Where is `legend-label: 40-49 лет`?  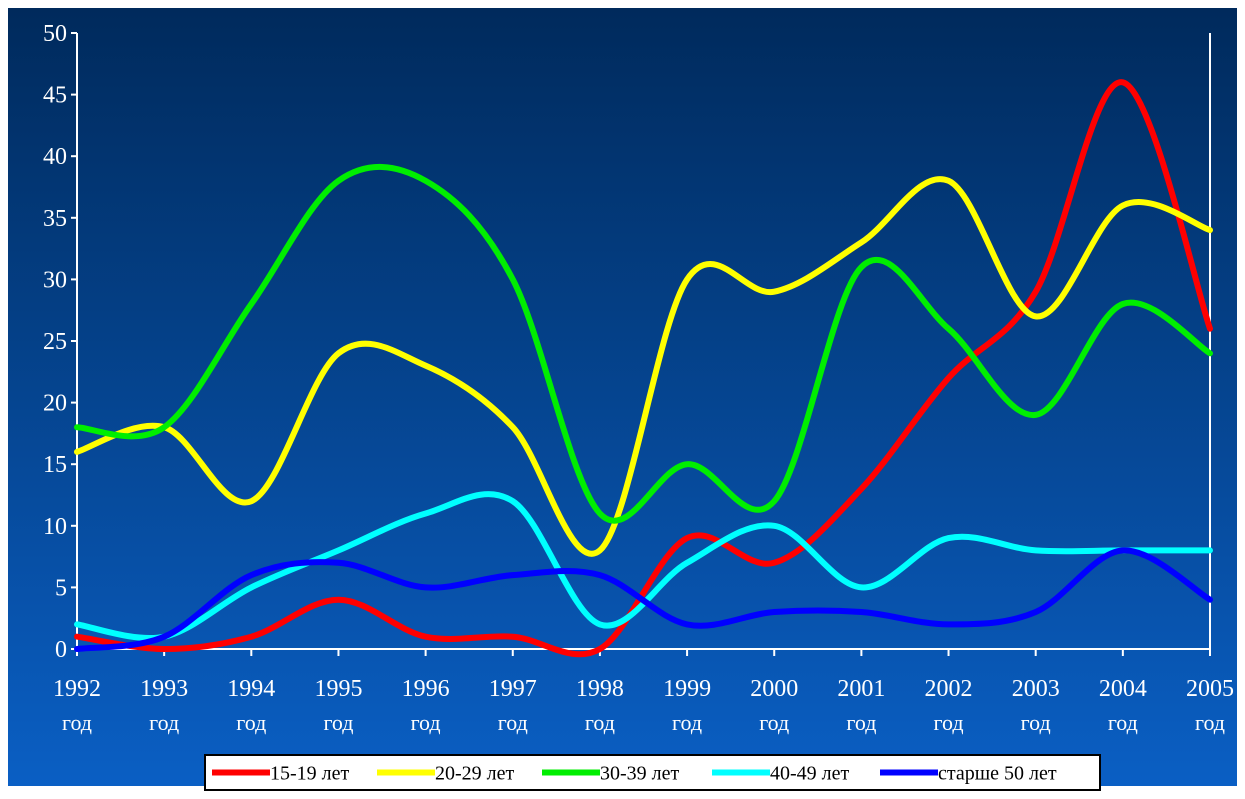 legend-label: 40-49 лет is located at coordinates (810, 774).